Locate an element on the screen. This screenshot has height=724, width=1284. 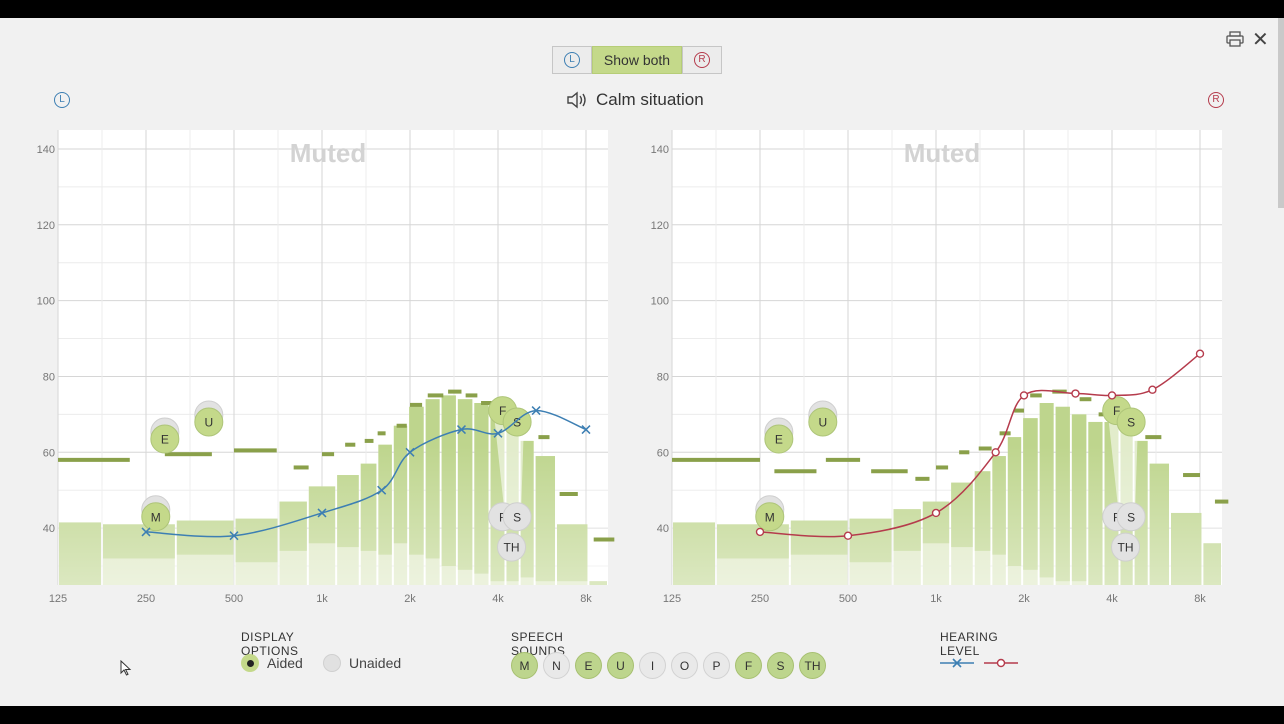
show-right-button: R is located at coordinates (702, 60).